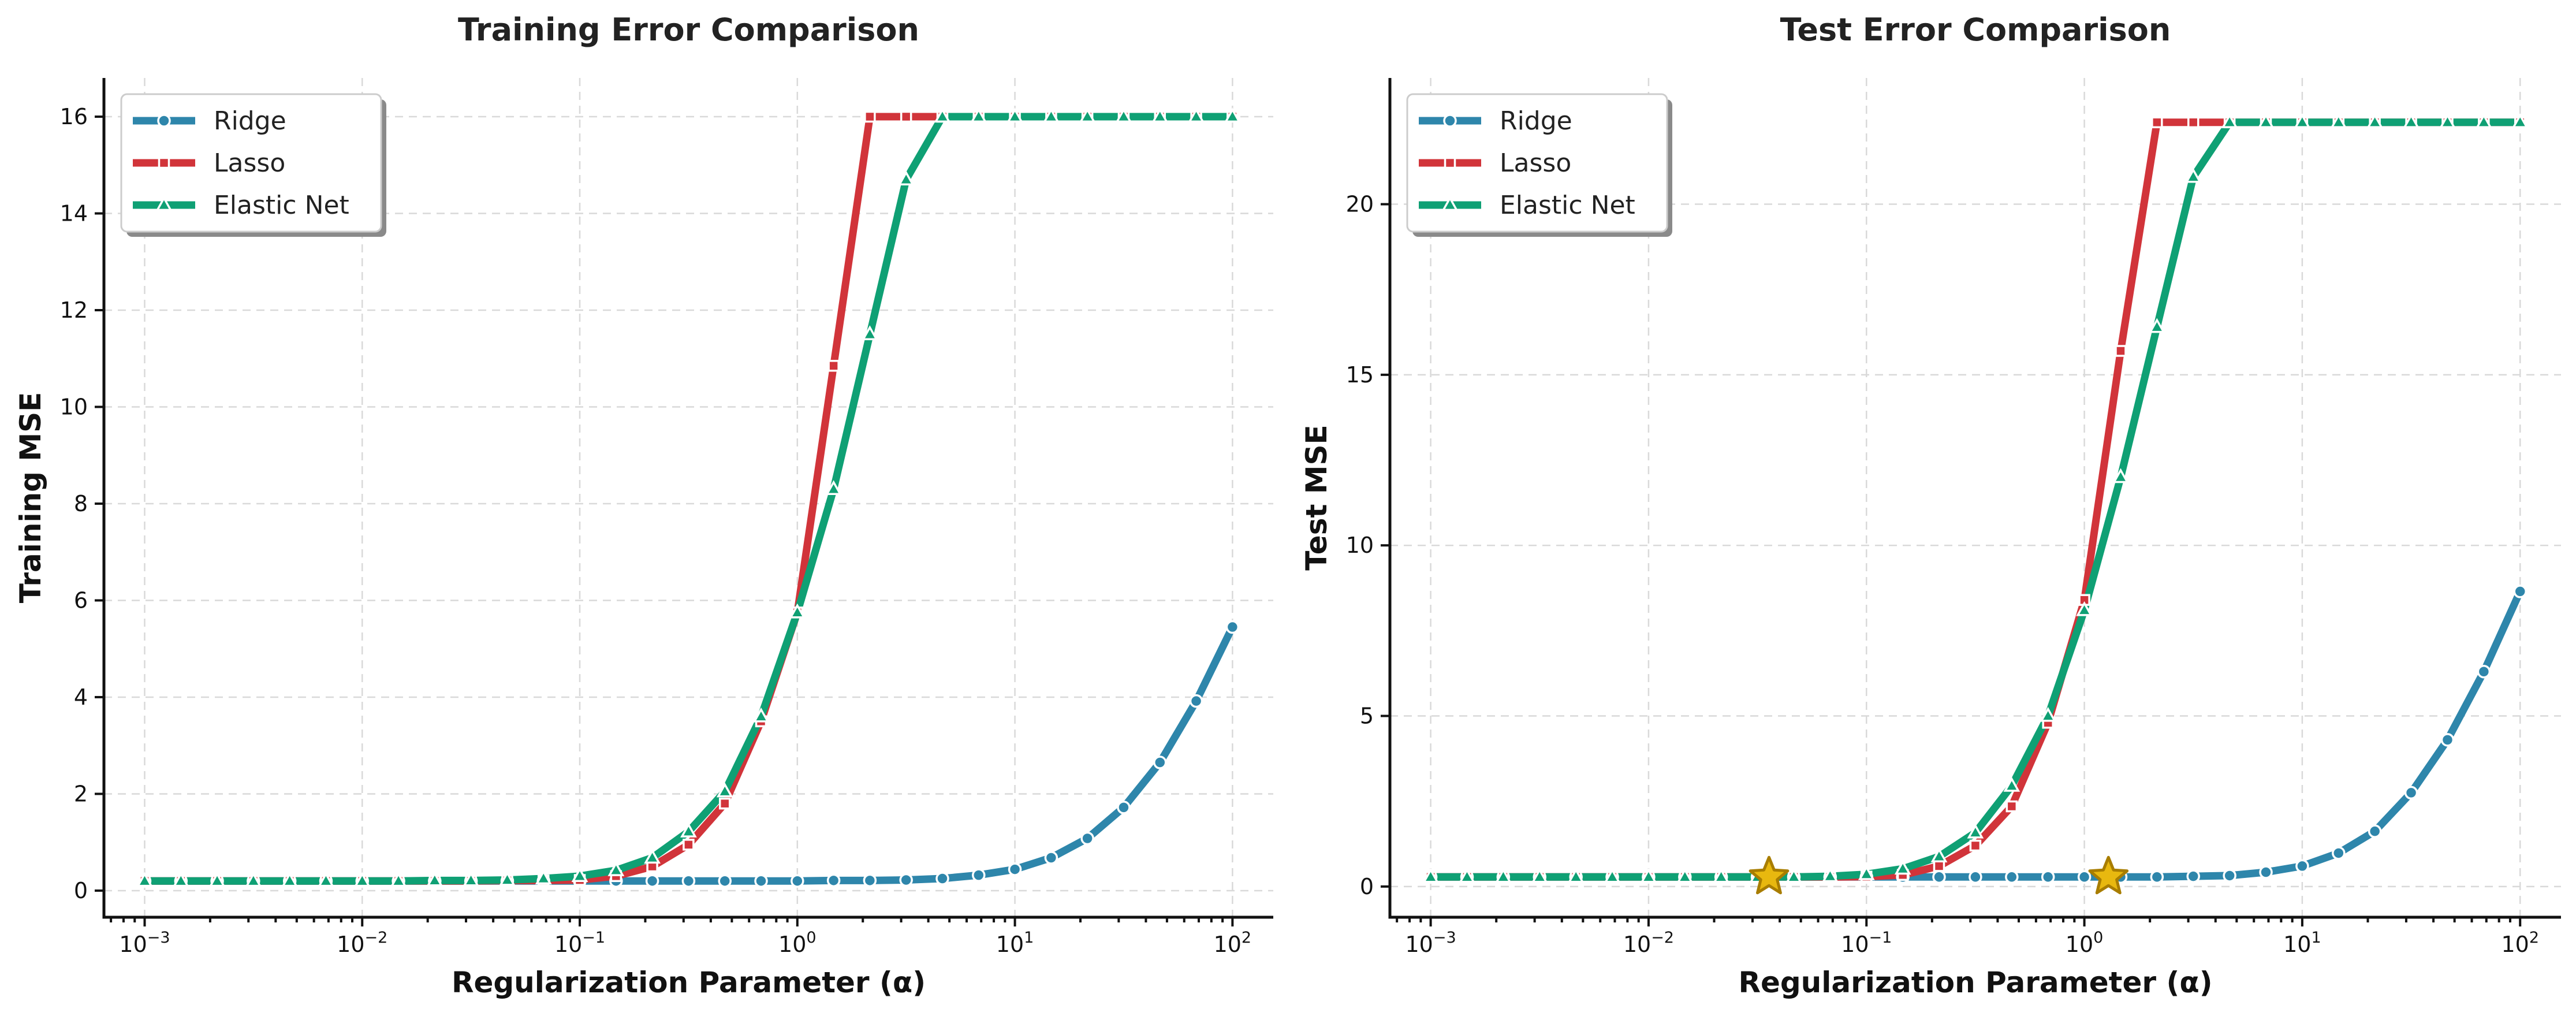 Image resolution: width=2576 pixels, height=1016 pixels. I want to click on y-tick-label: 12, so click(74, 310).